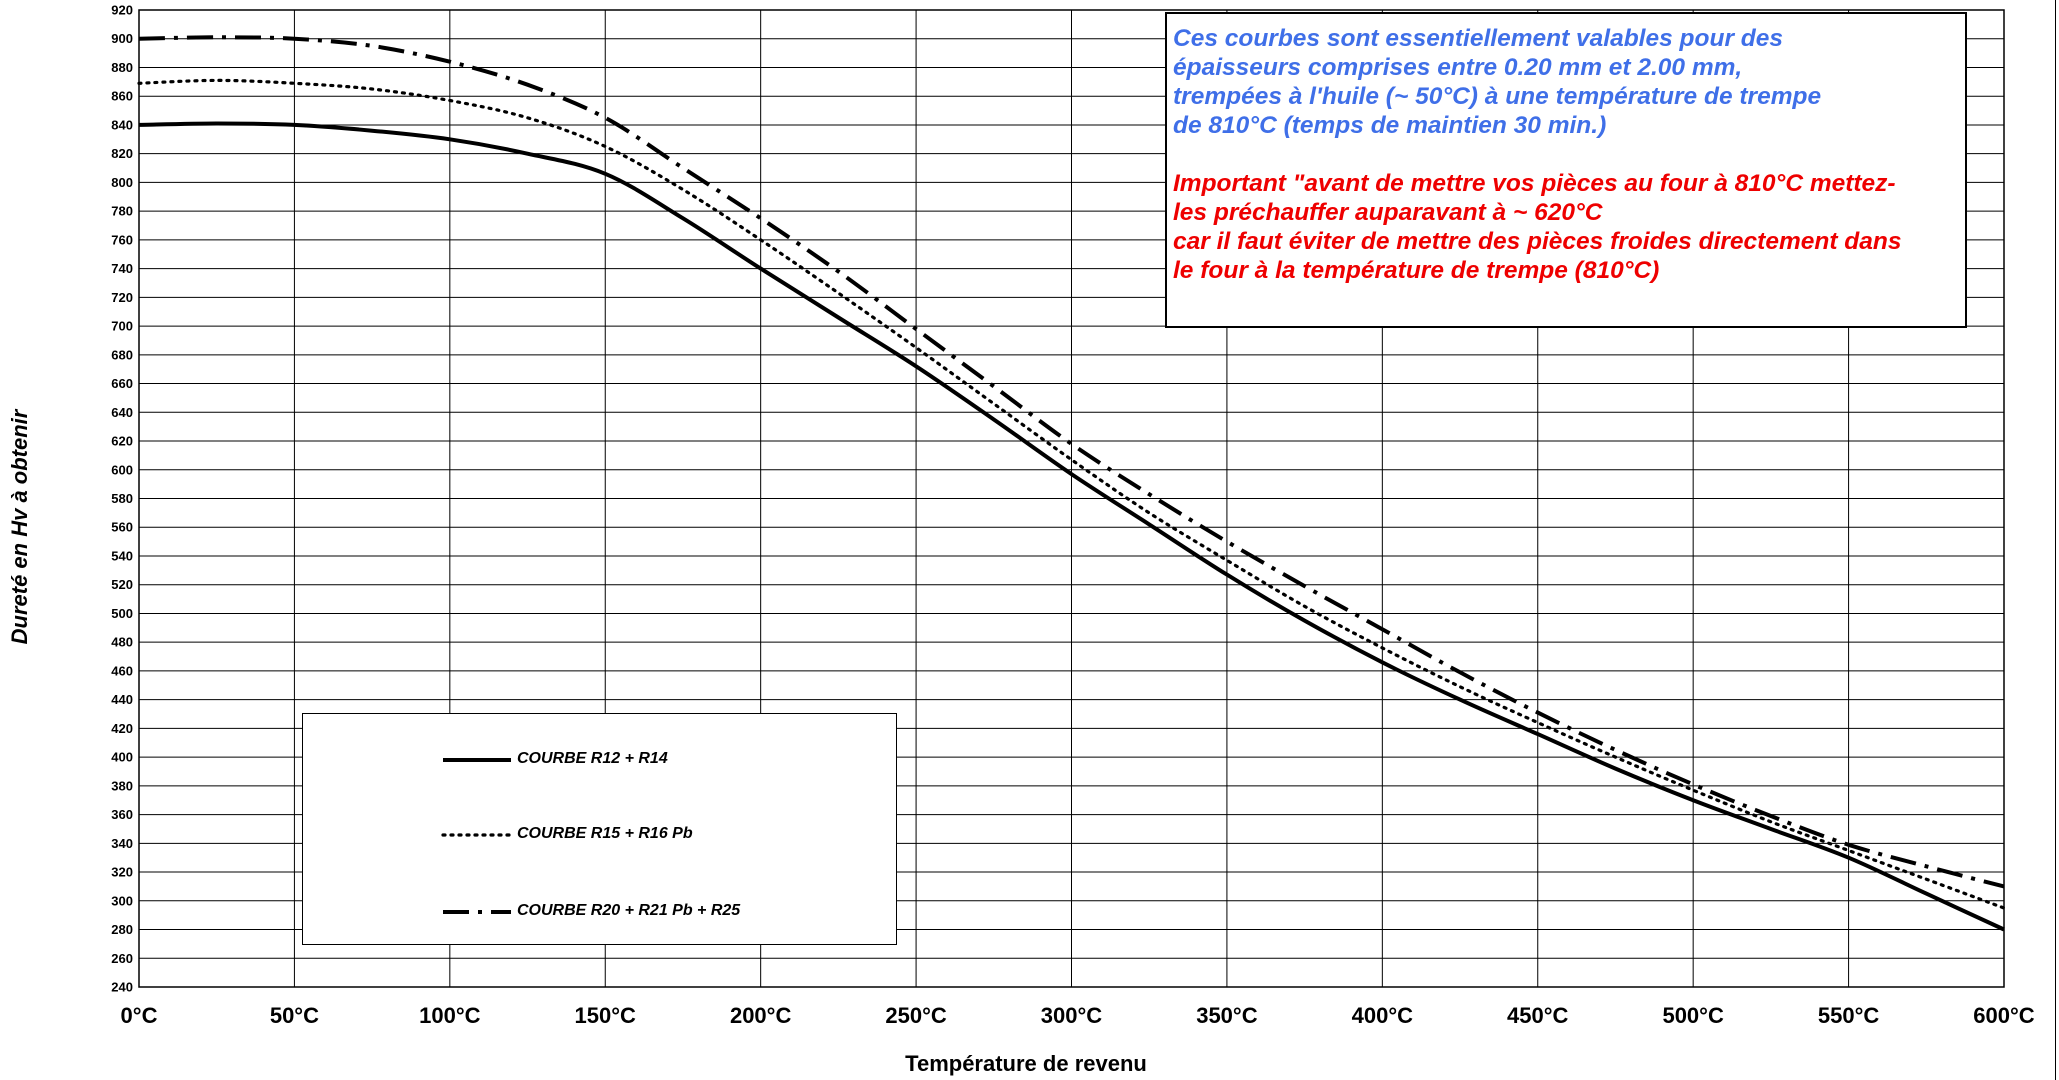 Image resolution: width=2059 pixels, height=1080 pixels. What do you see at coordinates (122, 124) in the screenshot?
I see `y-tick-label: 840` at bounding box center [122, 124].